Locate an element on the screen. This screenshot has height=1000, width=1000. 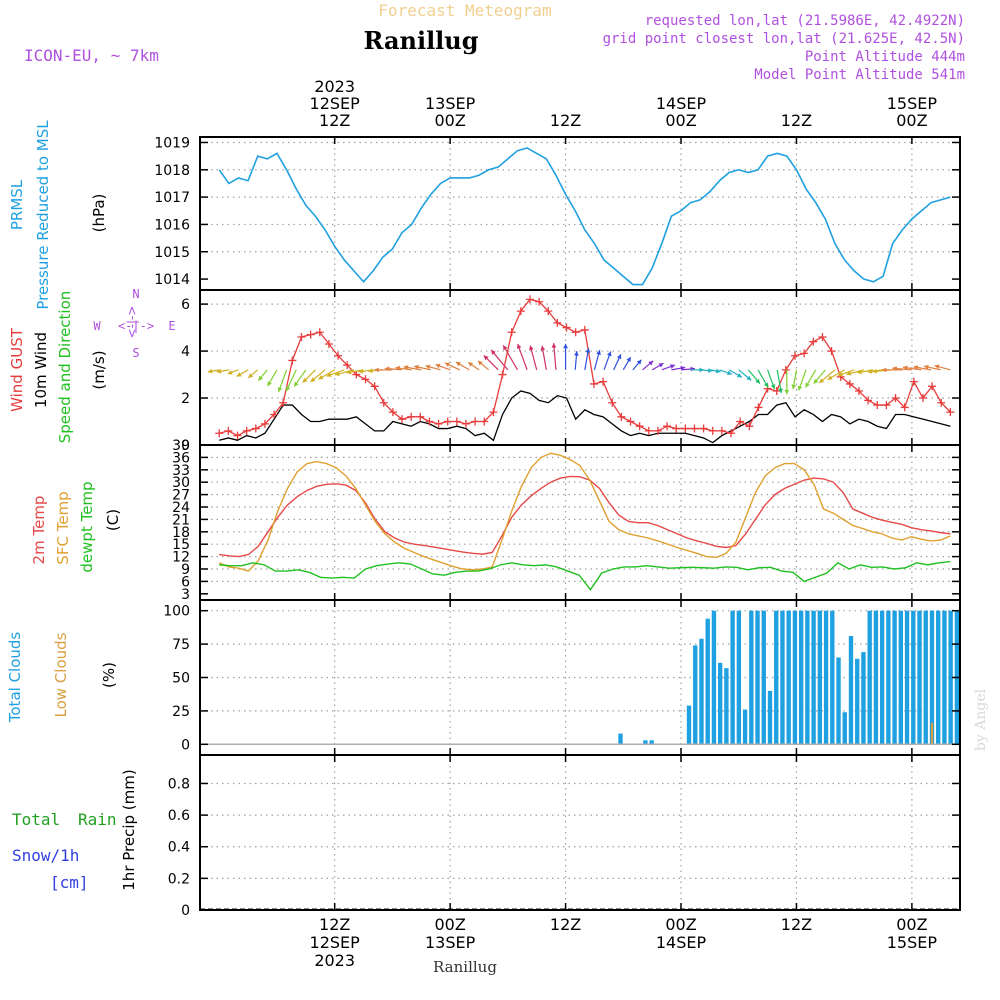
y-tick-label: 6 is located at coordinates (185, 305).